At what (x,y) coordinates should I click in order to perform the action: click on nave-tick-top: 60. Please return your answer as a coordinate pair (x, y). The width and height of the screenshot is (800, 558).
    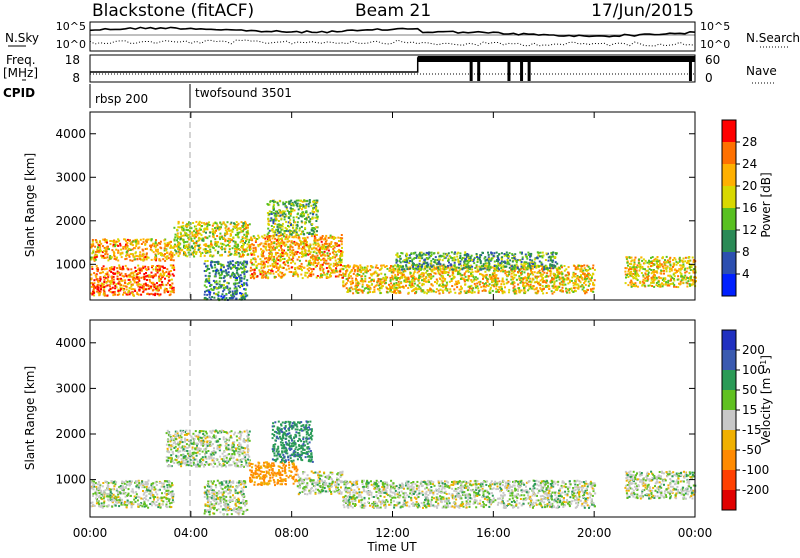
    Looking at the image, I should click on (712, 60).